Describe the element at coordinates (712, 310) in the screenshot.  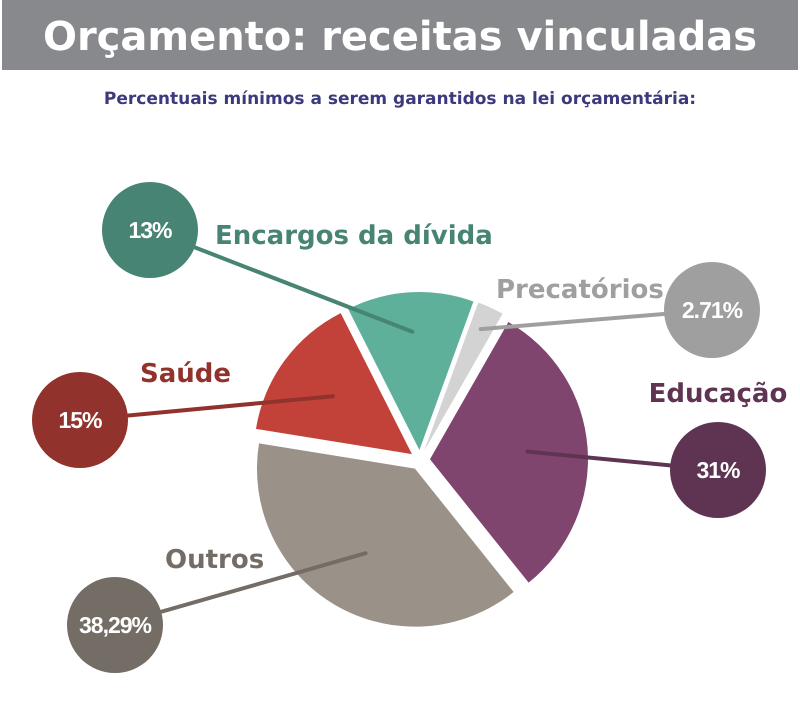
I see `data-label: 2.71%` at that location.